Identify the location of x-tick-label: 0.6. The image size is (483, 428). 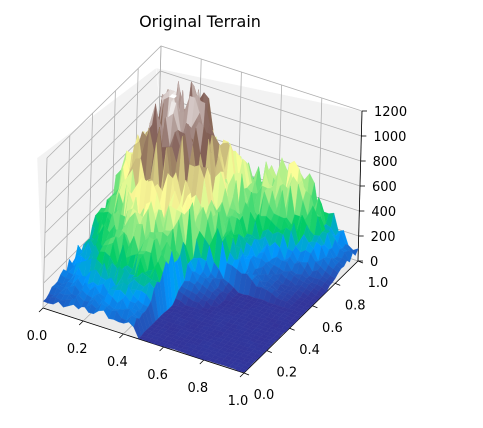
(157, 375).